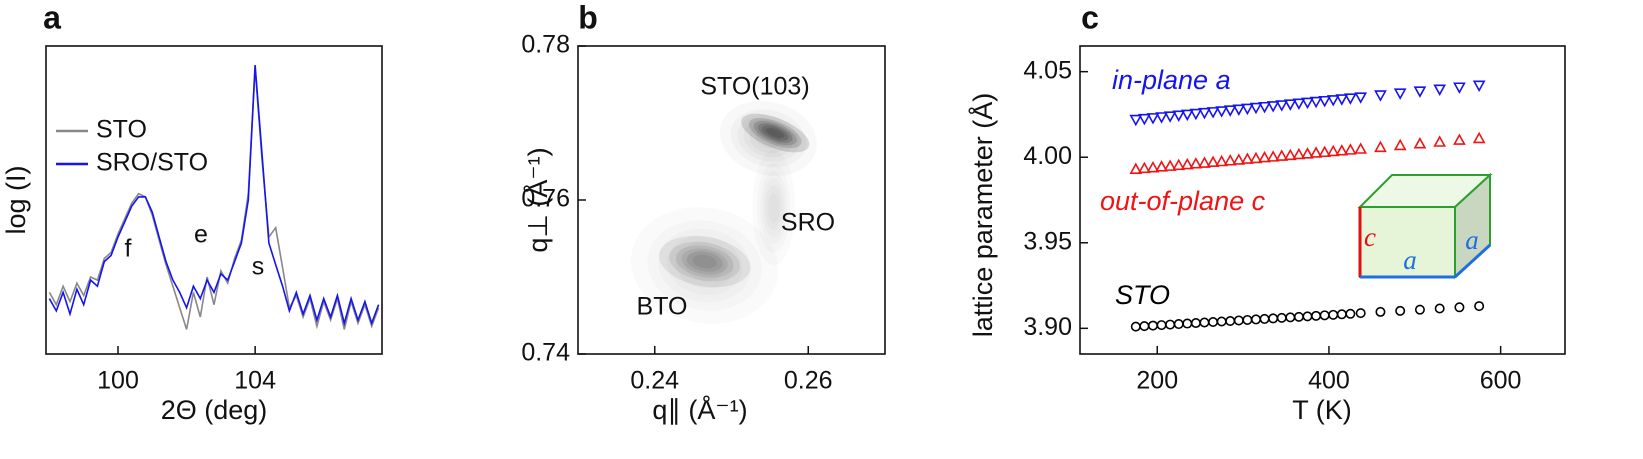  Describe the element at coordinates (118, 381) in the screenshot. I see `x-tick-label: 100` at that location.